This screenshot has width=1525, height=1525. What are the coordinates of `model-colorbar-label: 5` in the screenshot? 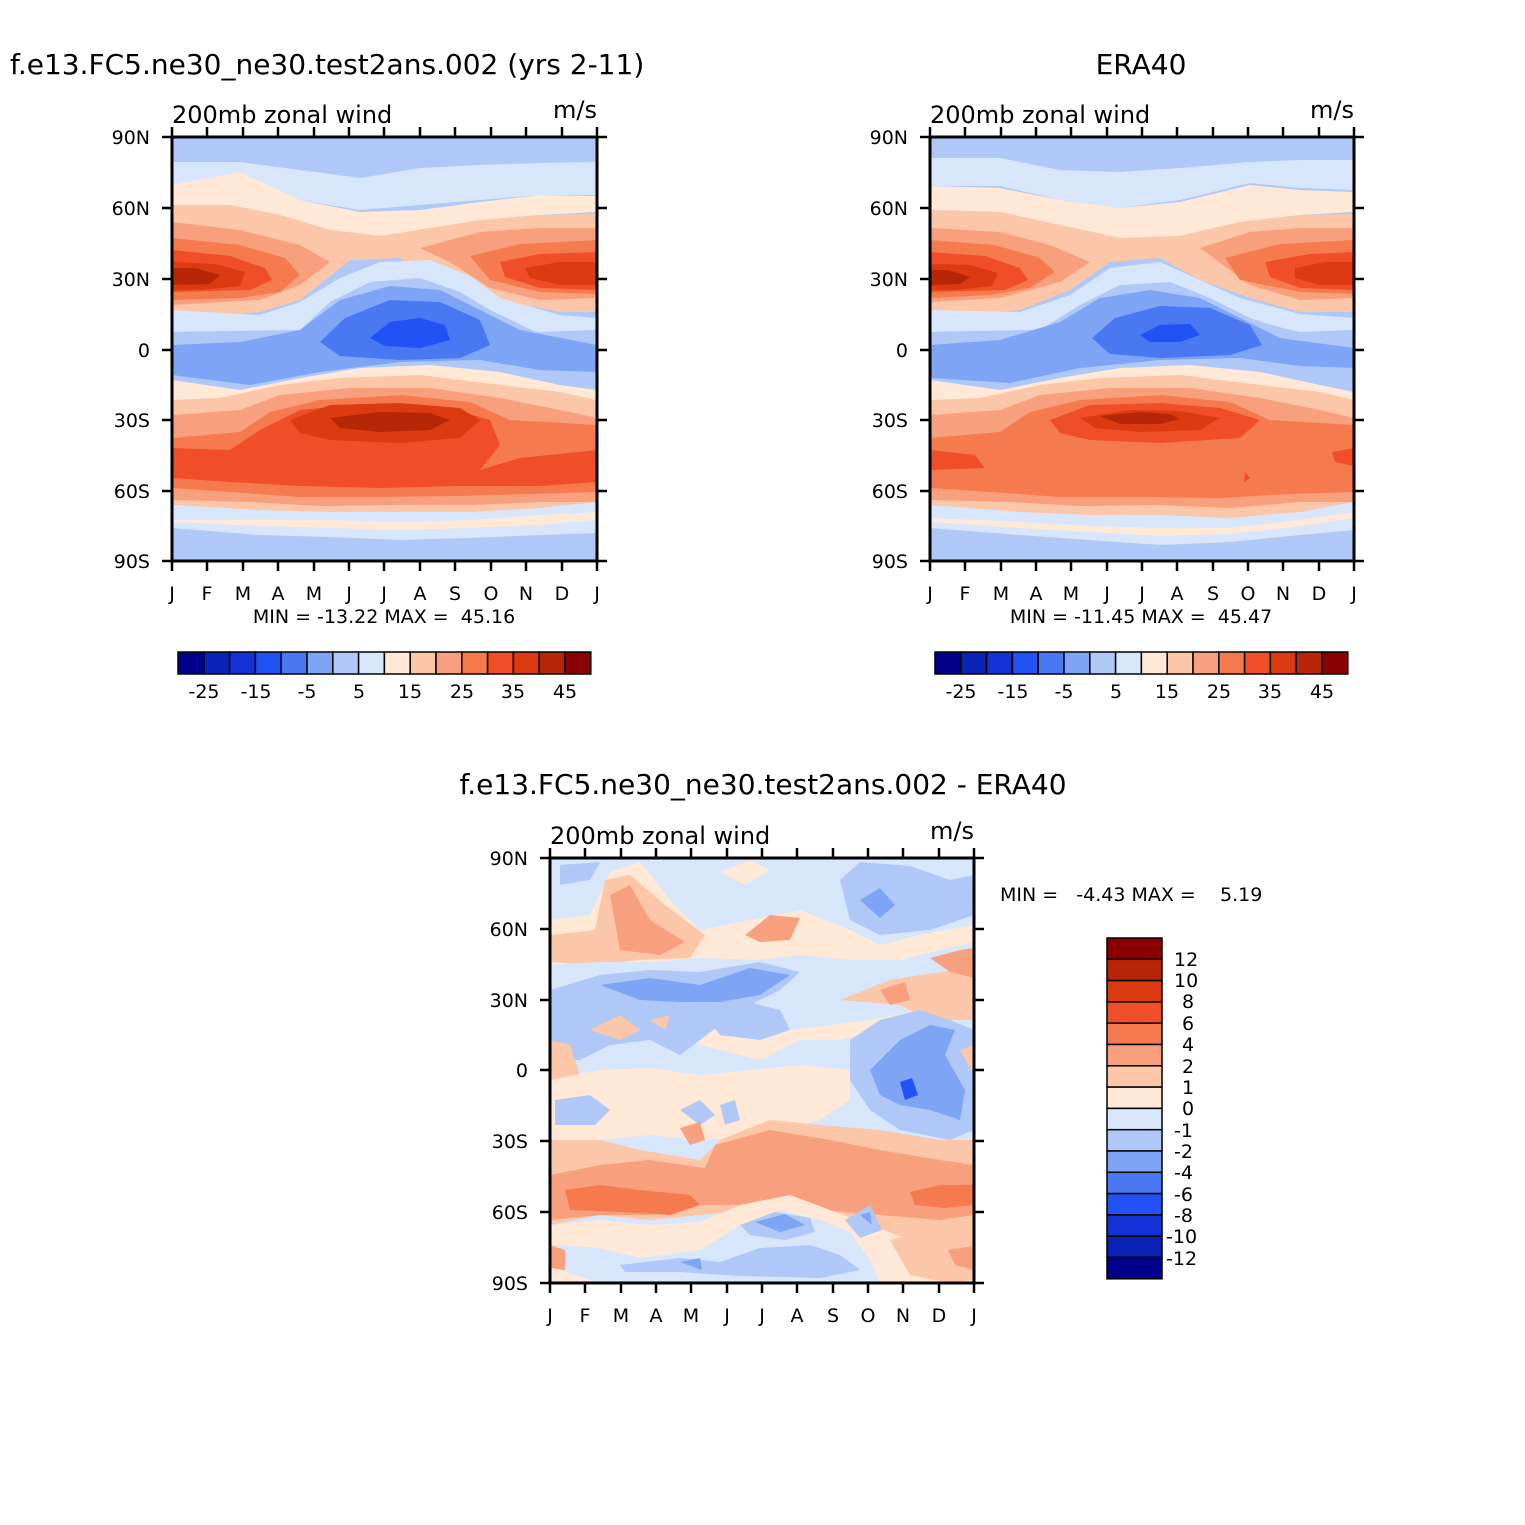 It's located at (359, 692).